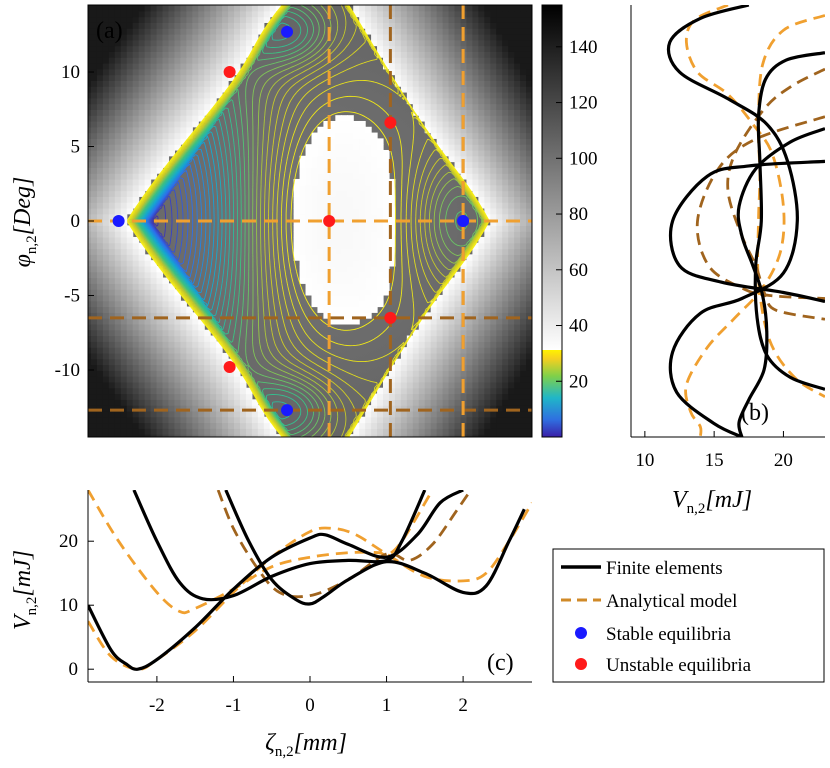 This screenshot has width=830, height=768. I want to click on svg-text: Vn,2[mJ], so click(25, 590).